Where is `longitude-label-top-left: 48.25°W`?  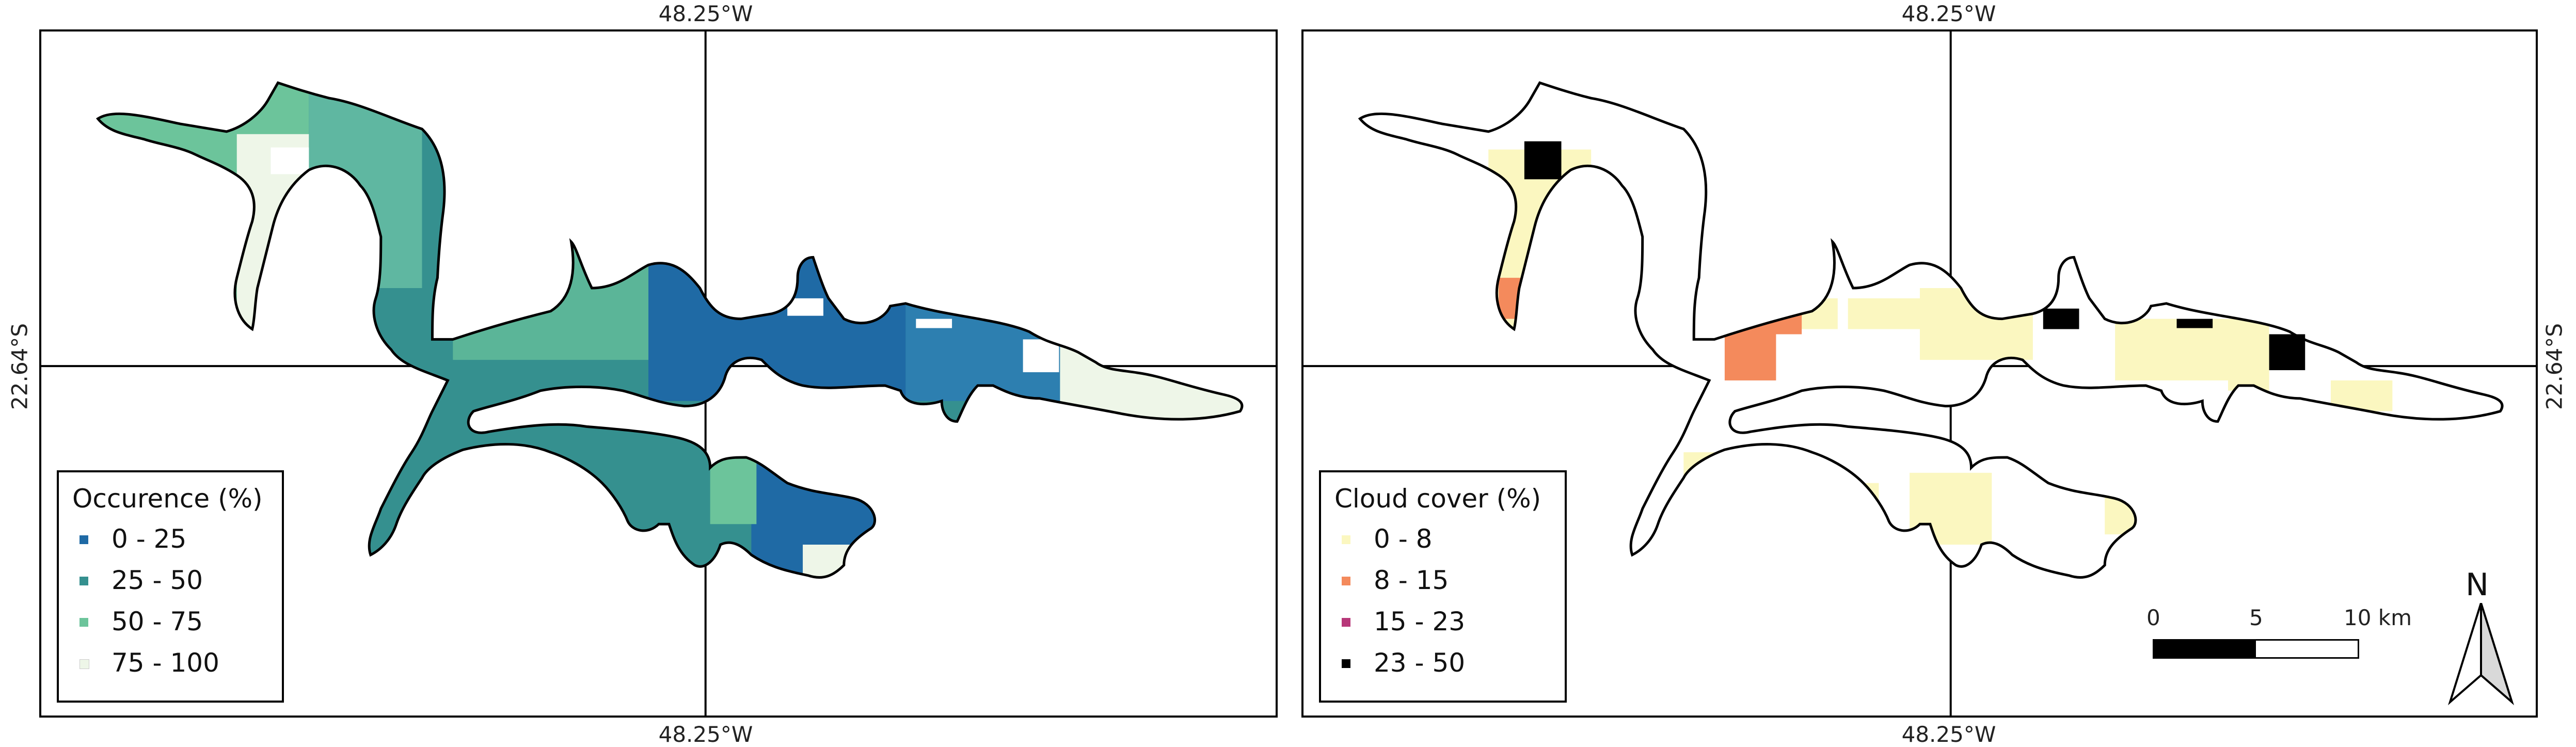
longitude-label-top-left: 48.25°W is located at coordinates (705, 13).